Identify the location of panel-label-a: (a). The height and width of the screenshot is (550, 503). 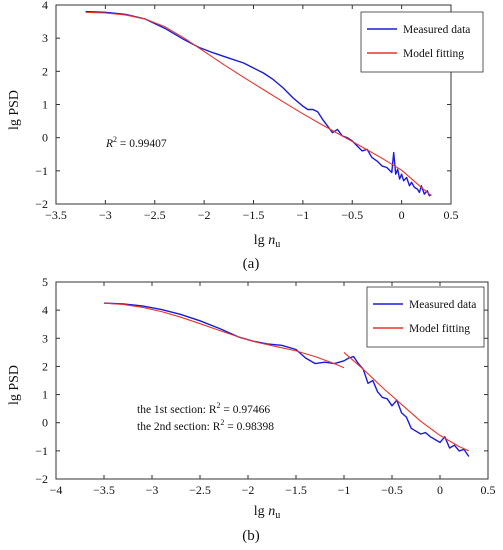
(251, 264).